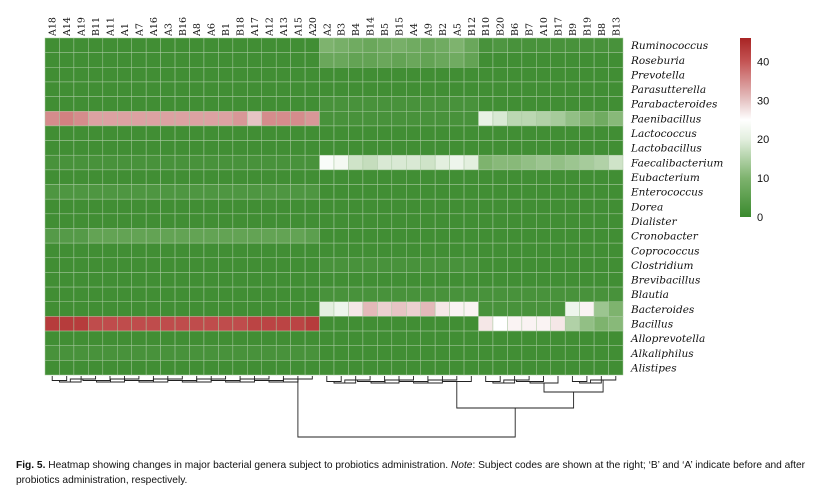 The width and height of the screenshot is (815, 499). What do you see at coordinates (587, 26) in the screenshot?
I see `column-label: B19` at bounding box center [587, 26].